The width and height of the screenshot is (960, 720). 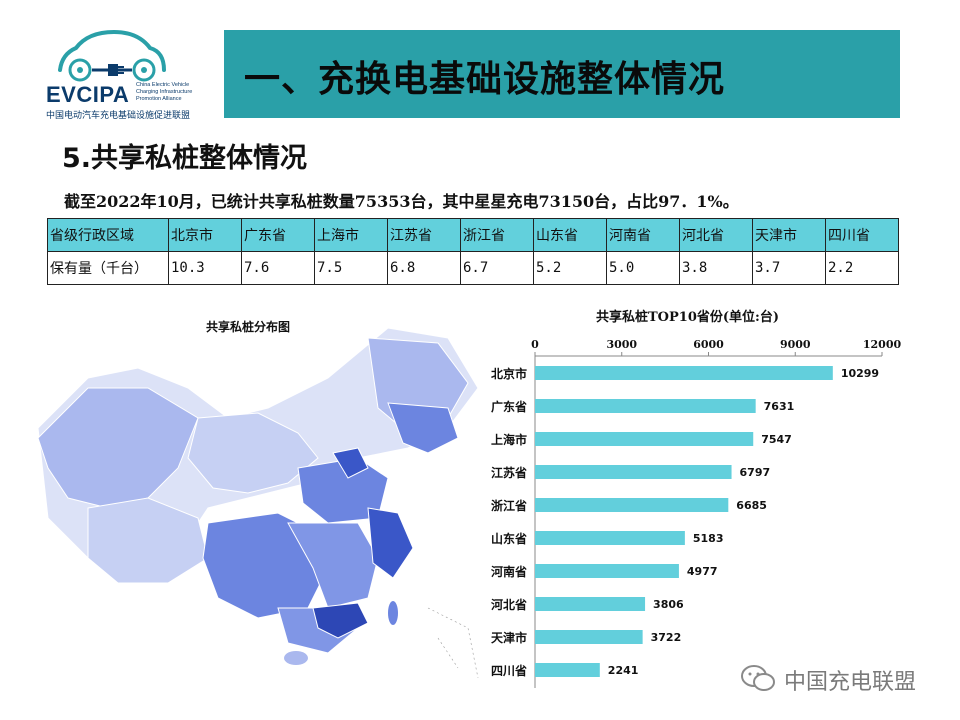 I want to click on table-header-cell: 山东省, so click(x=570, y=235).